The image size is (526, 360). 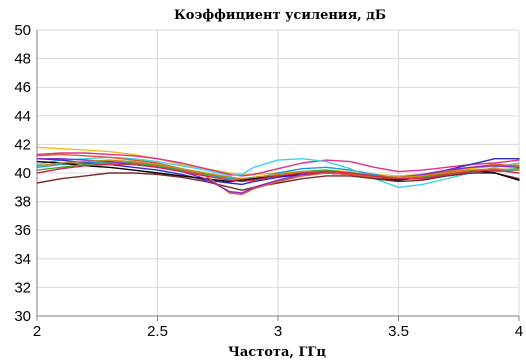 What do you see at coordinates (277, 352) in the screenshot?
I see `x-axis-label: Частота, ГГц` at bounding box center [277, 352].